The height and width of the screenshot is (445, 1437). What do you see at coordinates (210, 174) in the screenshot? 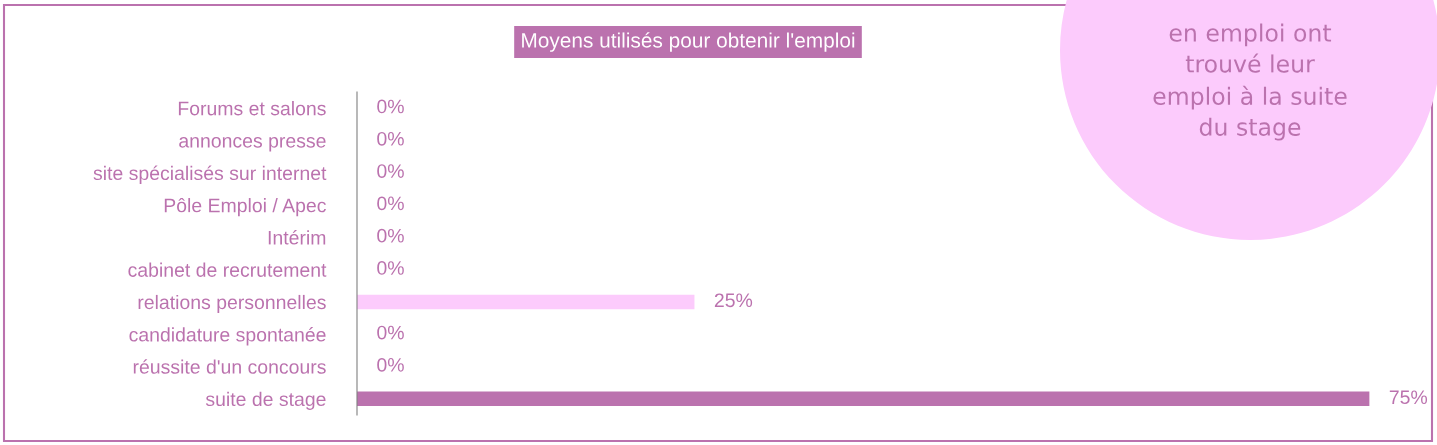
I see `y-tick-label: site spécialisés sur internet` at bounding box center [210, 174].